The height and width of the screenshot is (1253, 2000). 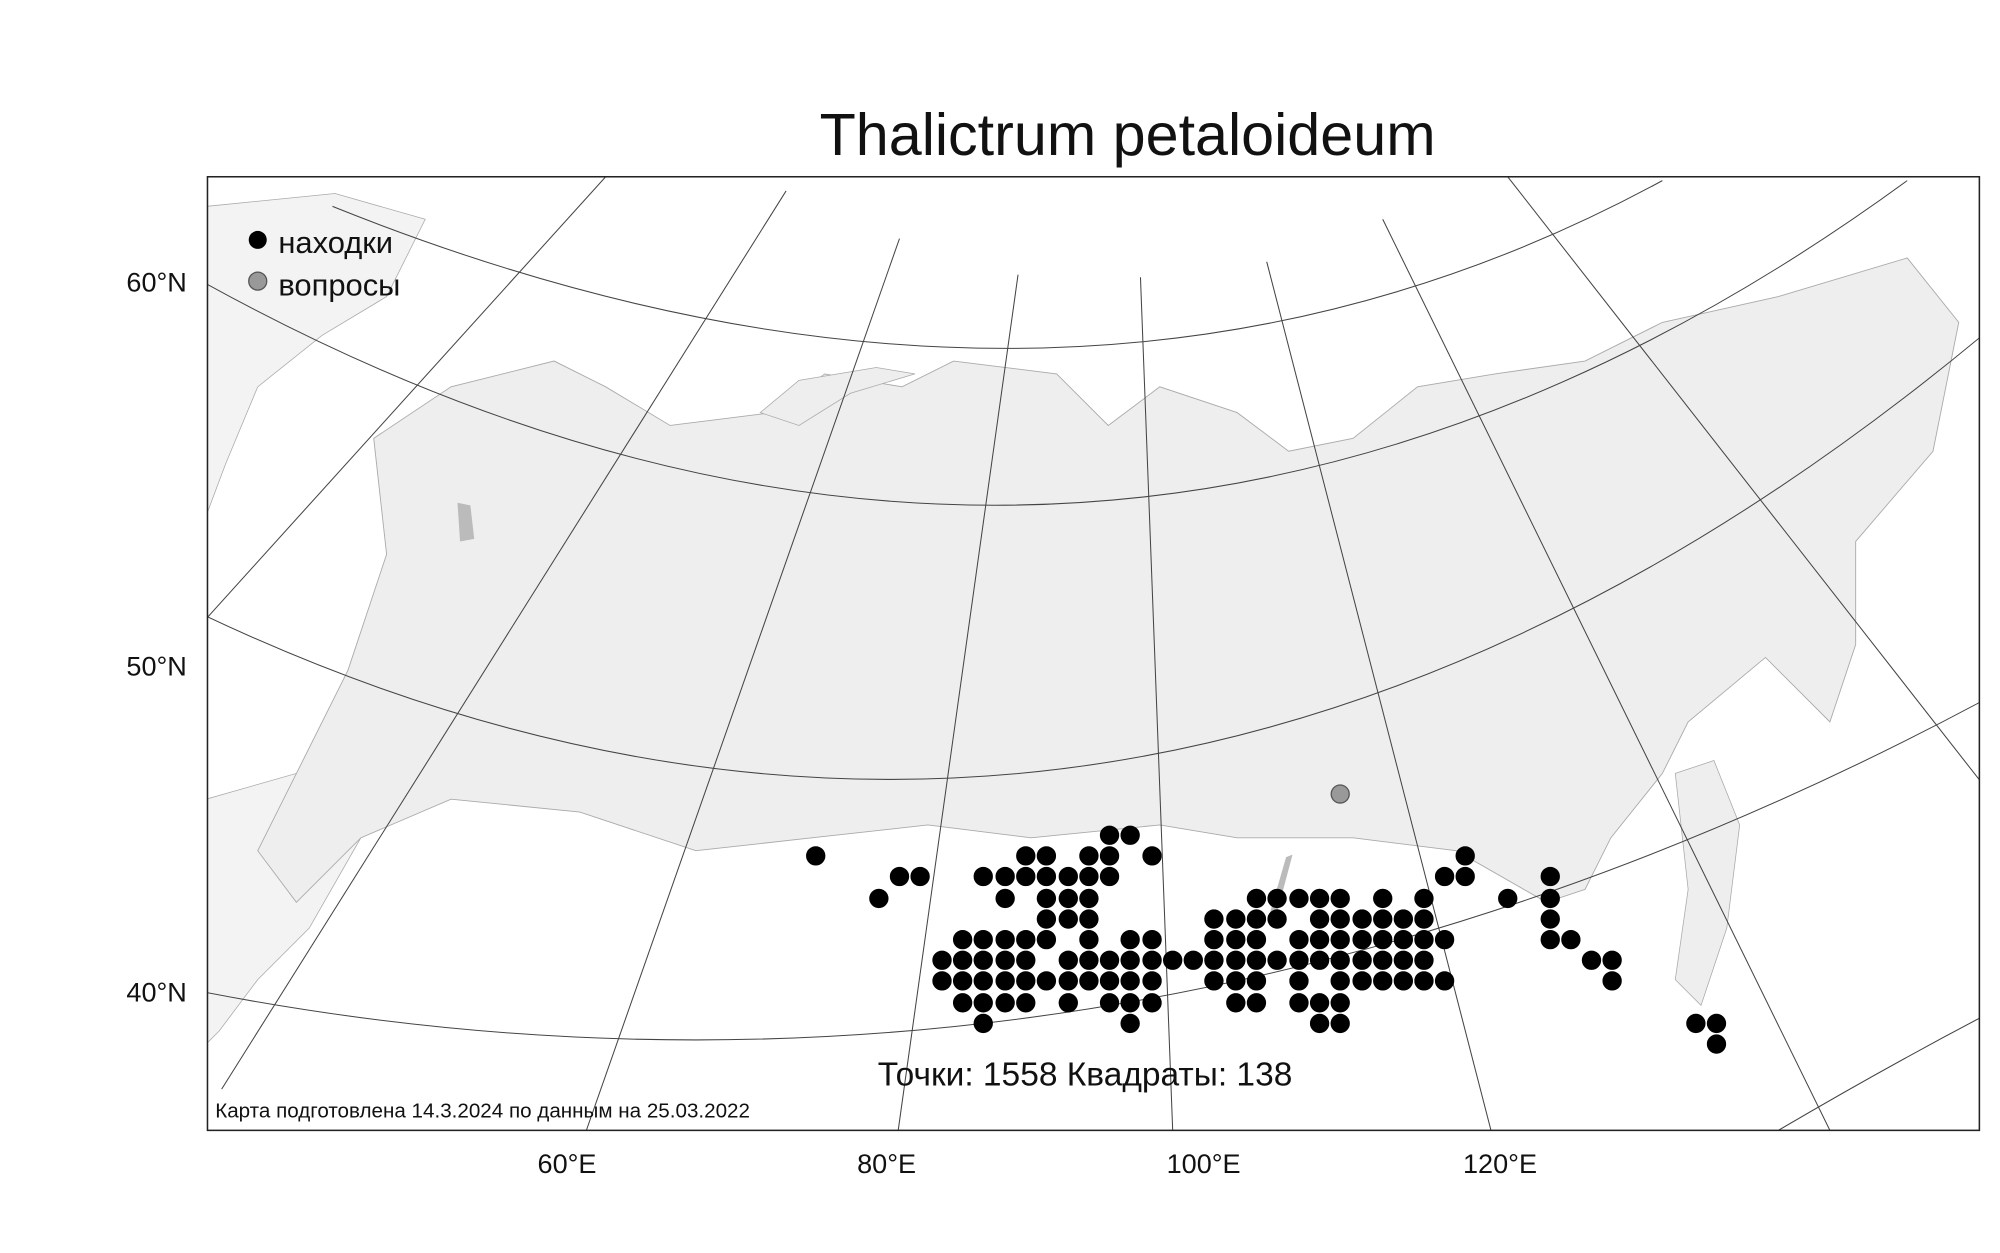 I want to click on lake, so click(x=466, y=522).